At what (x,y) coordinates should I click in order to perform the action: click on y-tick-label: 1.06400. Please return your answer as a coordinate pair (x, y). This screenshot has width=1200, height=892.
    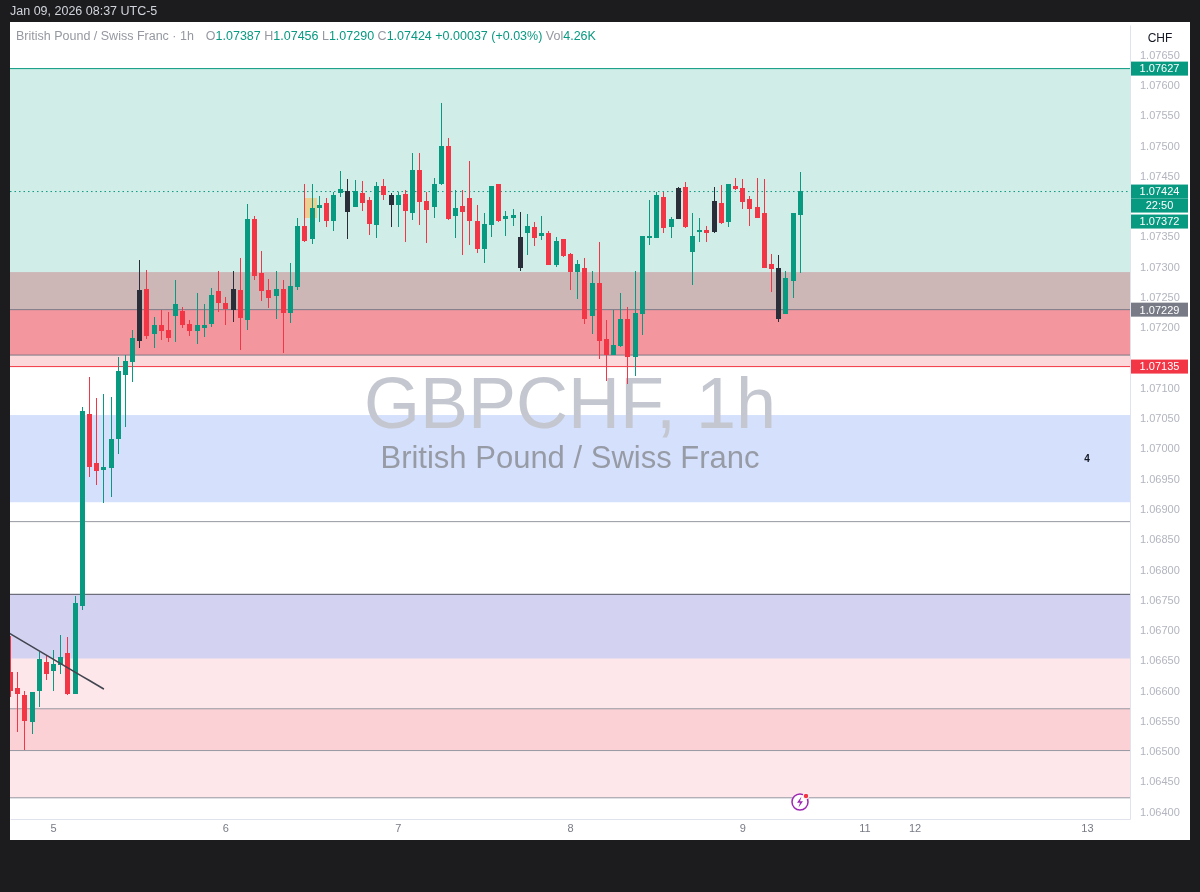
    Looking at the image, I should click on (1160, 811).